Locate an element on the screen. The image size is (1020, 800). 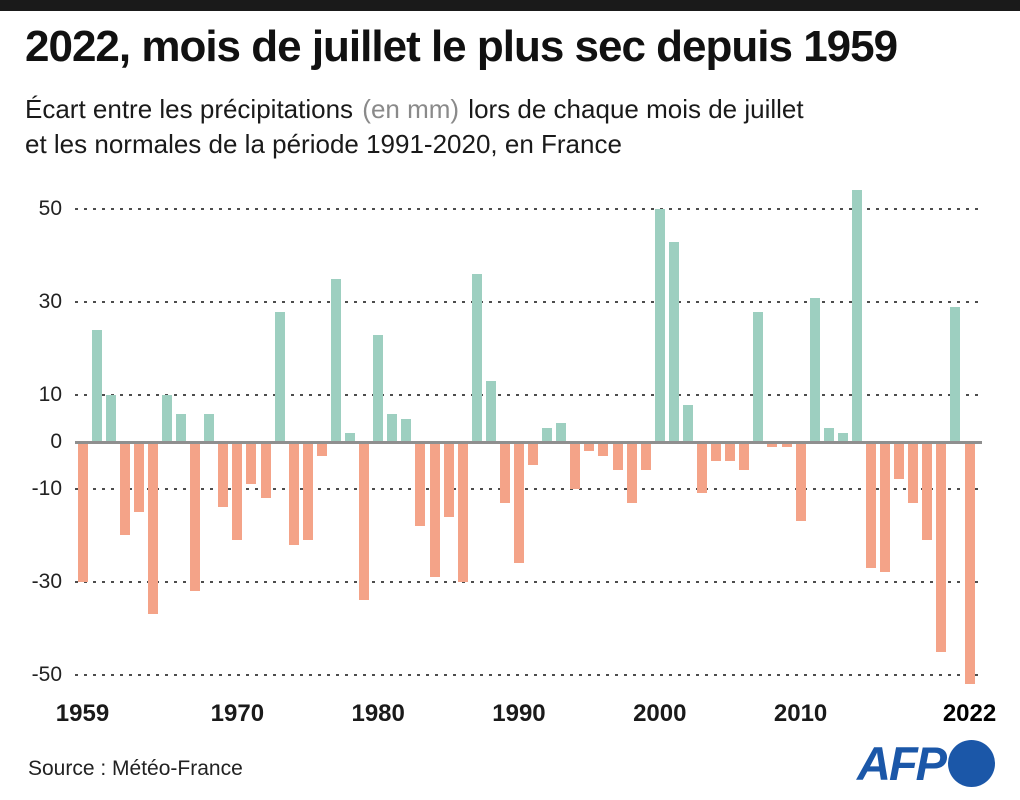
gridline--10 is located at coordinates (528, 488).